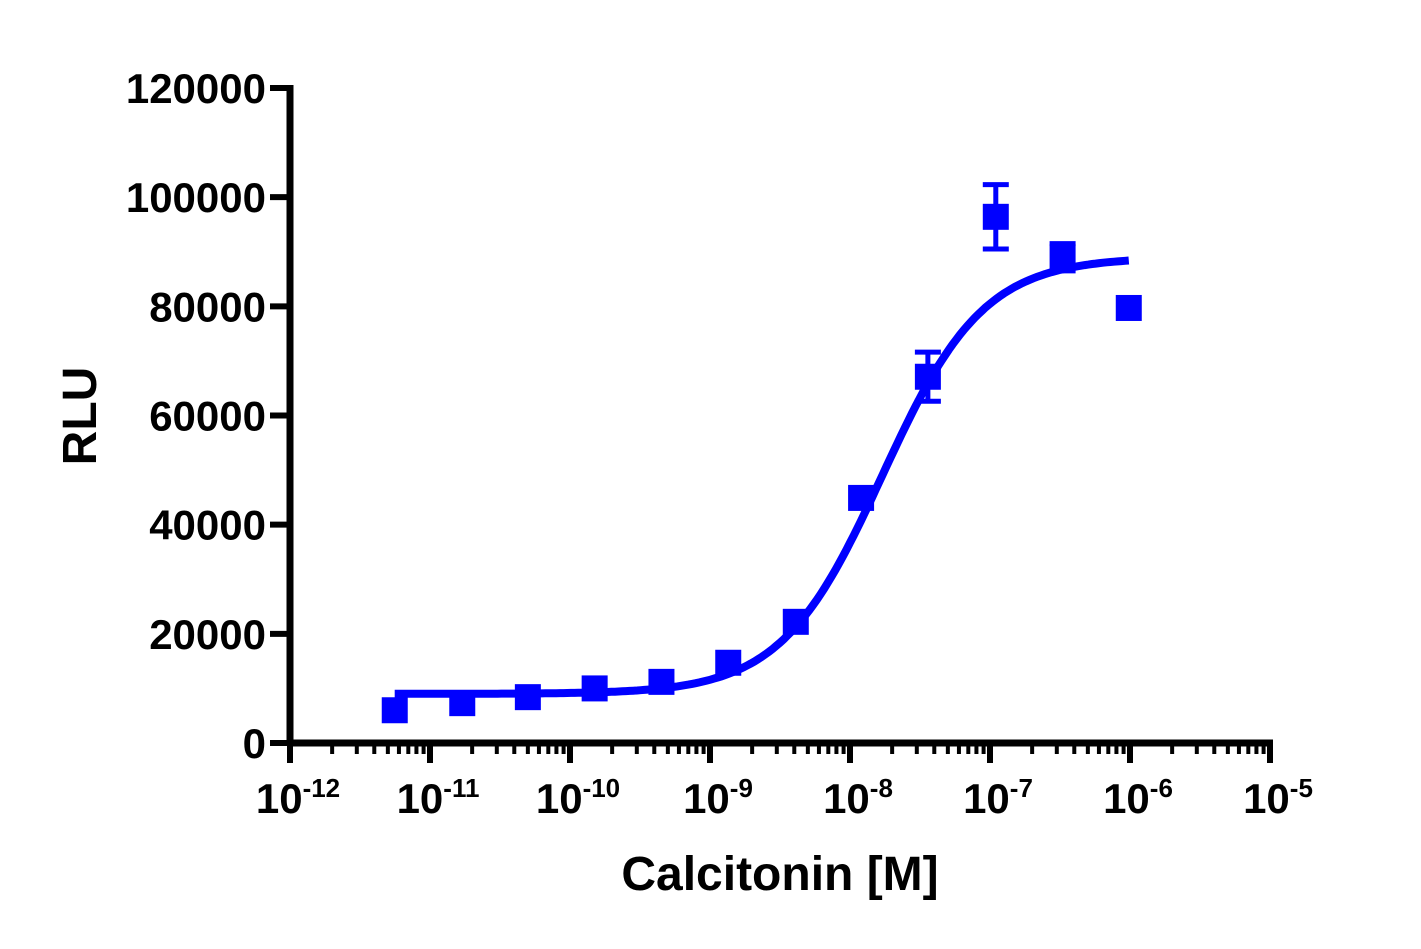 This screenshot has width=1421, height=949. Describe the element at coordinates (80, 416) in the screenshot. I see `y-axis-title: RLU` at that location.